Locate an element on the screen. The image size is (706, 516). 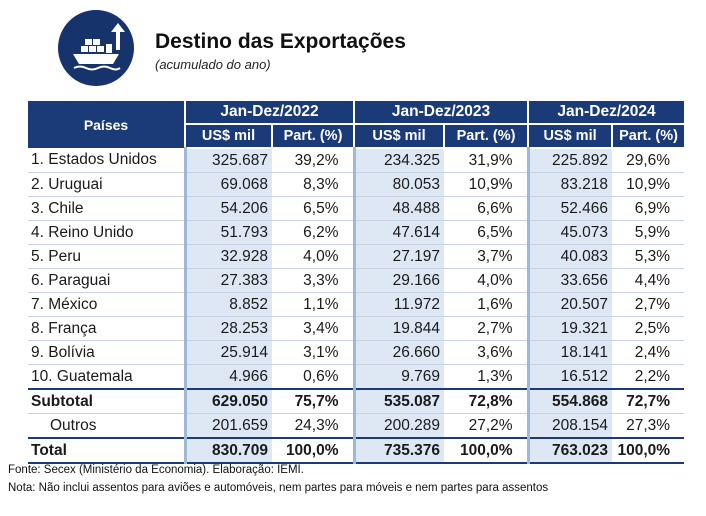
country-cell: 10. Guatemala is located at coordinates (107, 377).